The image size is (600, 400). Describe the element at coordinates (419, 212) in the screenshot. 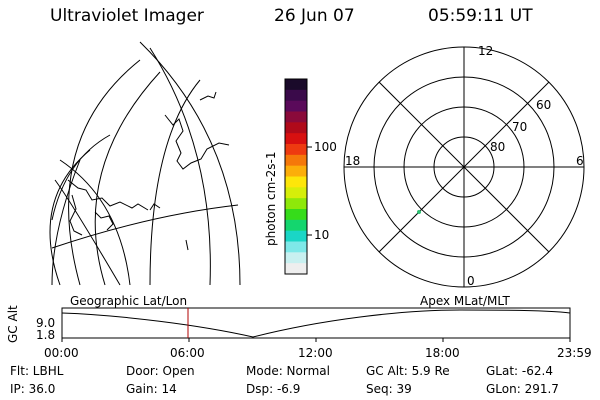

I see `aurora-point` at that location.